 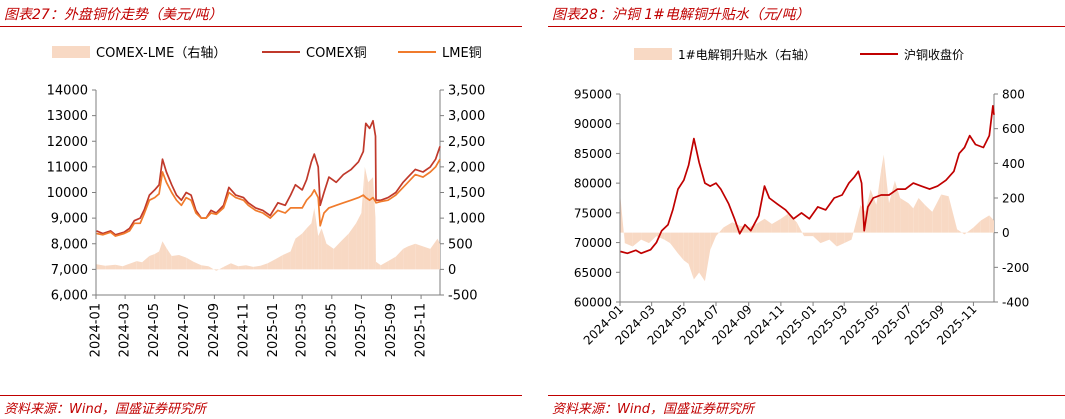 I want to click on y-left-tick-label: 80000, so click(x=593, y=184).